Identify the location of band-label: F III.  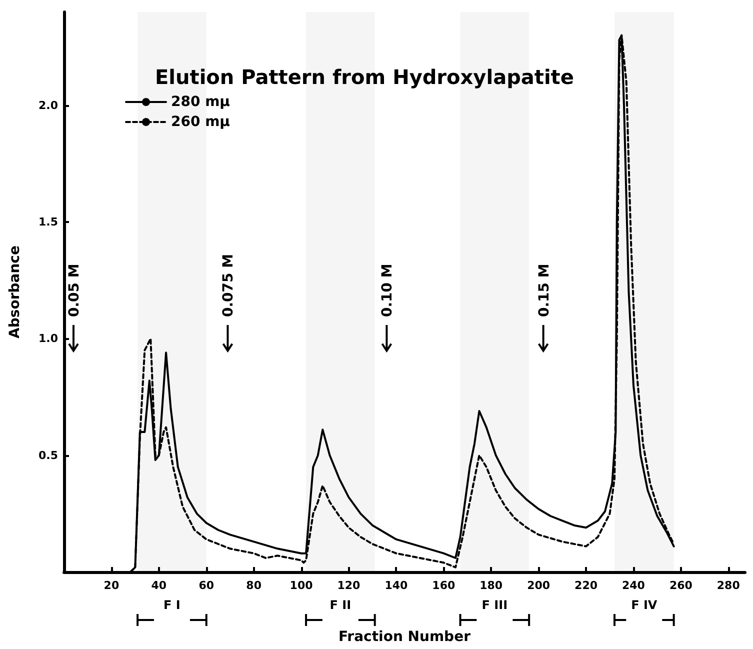
(495, 605).